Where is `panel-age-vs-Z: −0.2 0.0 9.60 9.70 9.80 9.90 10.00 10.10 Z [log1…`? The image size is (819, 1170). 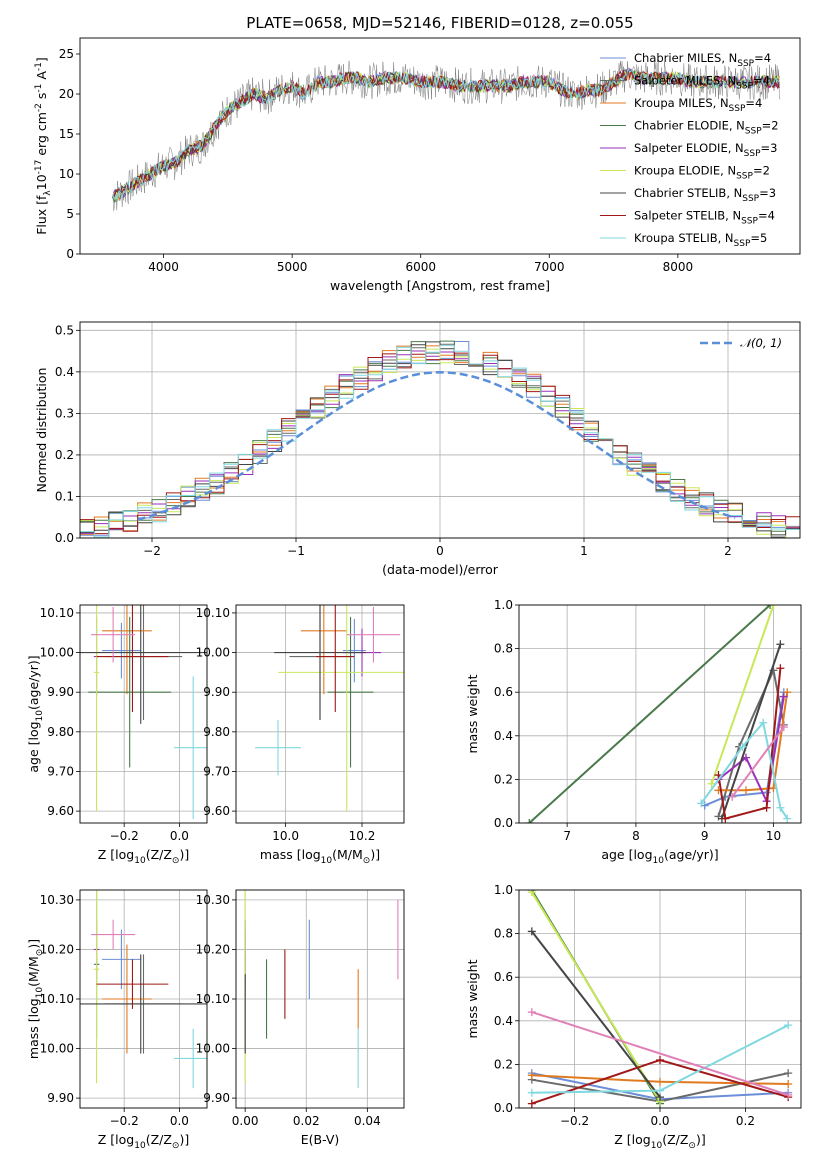
panel-age-vs-Z: −0.2 0.0 9.60 9.70 9.80 9.90 10.00 10.10 Z [log1… is located at coordinates (117, 735).